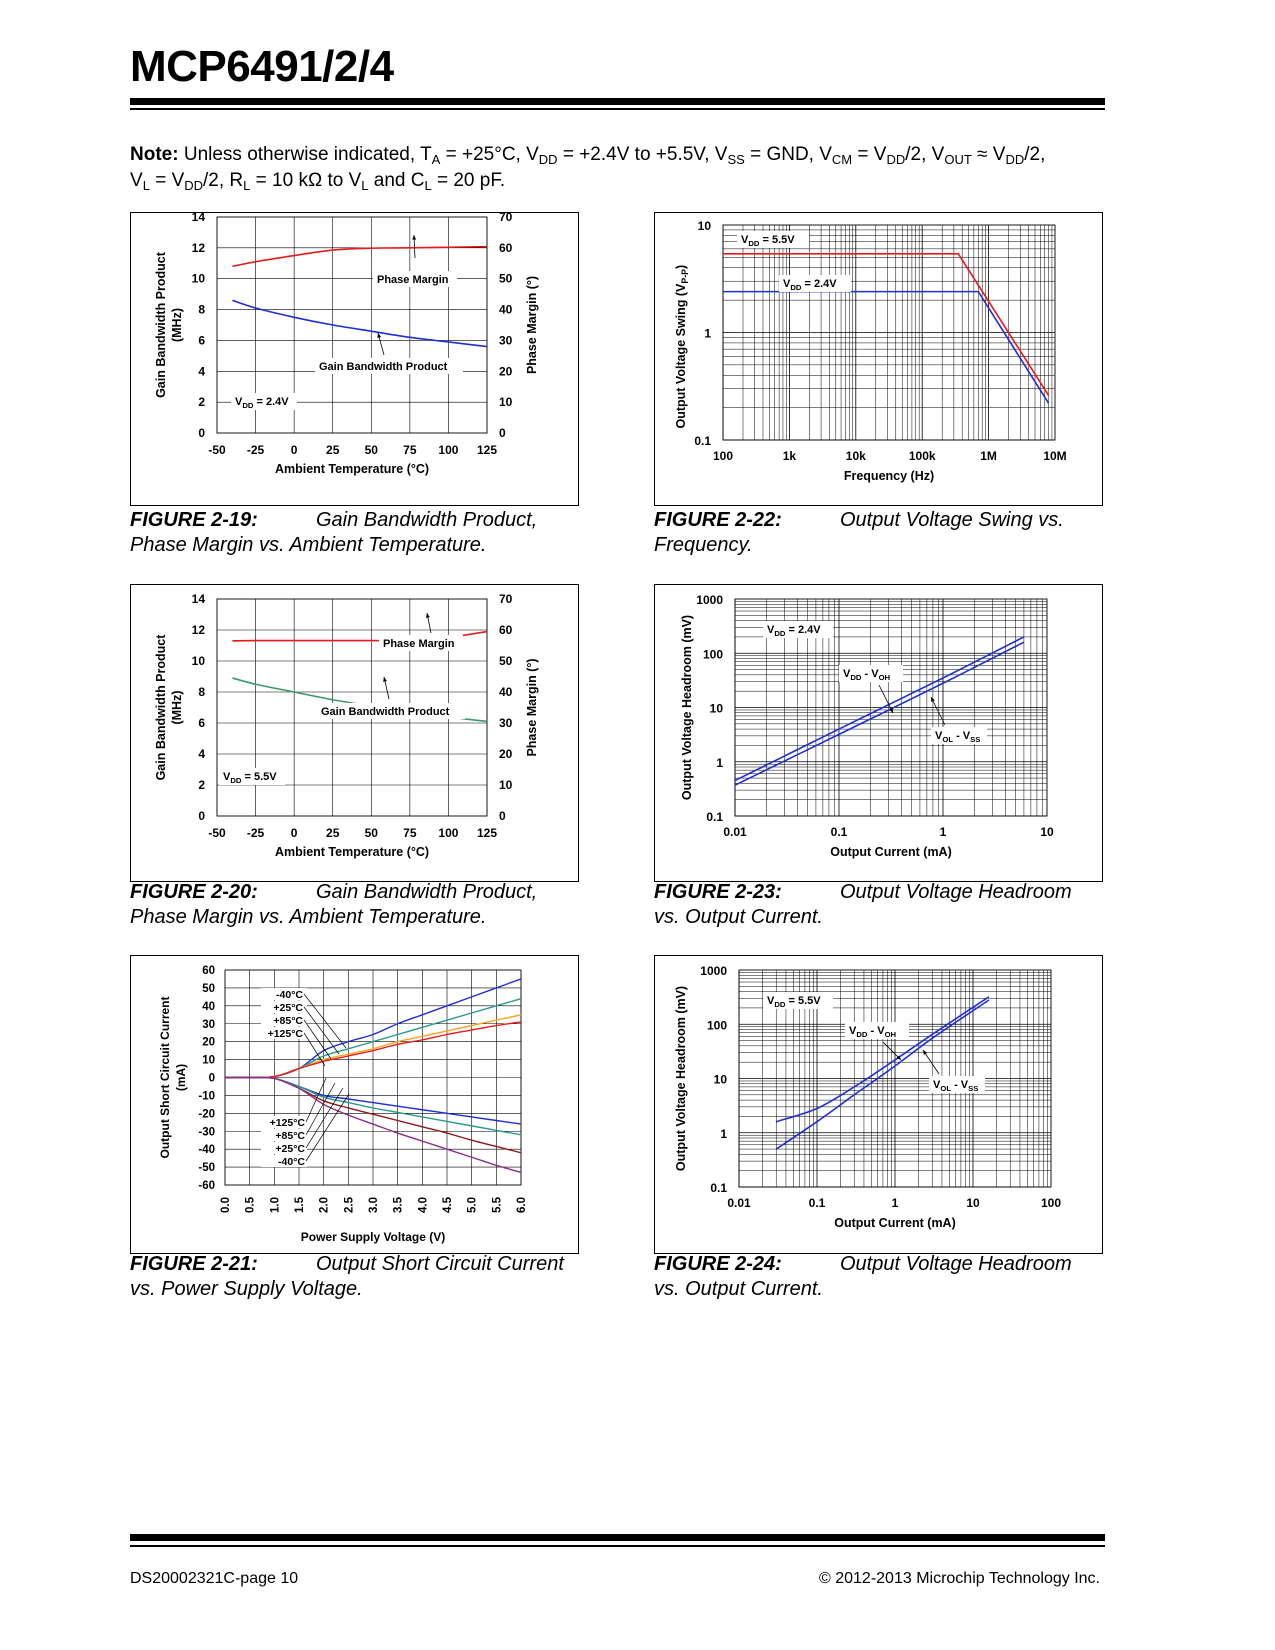 This screenshot has width=1275, height=1650. I want to click on label-sub: P-P, so click(685, 276).